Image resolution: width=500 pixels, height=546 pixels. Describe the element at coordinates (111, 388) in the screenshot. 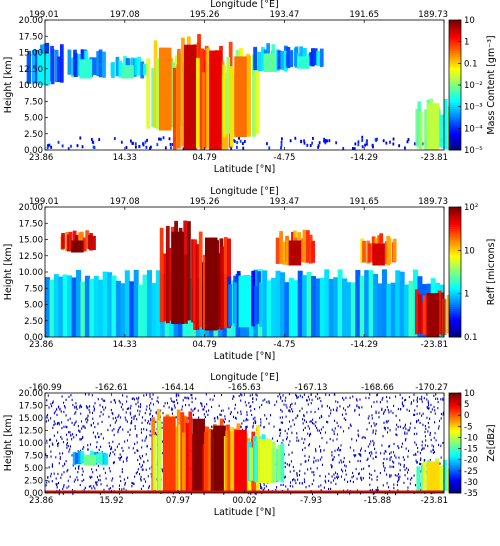

I see `top-tick-label: -162.61` at that location.